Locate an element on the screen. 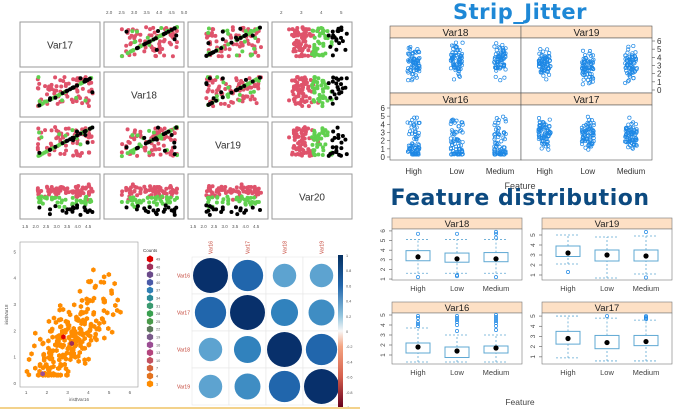 The width and height of the screenshot is (680, 414). strip-x-axis-label: Feature is located at coordinates (519, 186).